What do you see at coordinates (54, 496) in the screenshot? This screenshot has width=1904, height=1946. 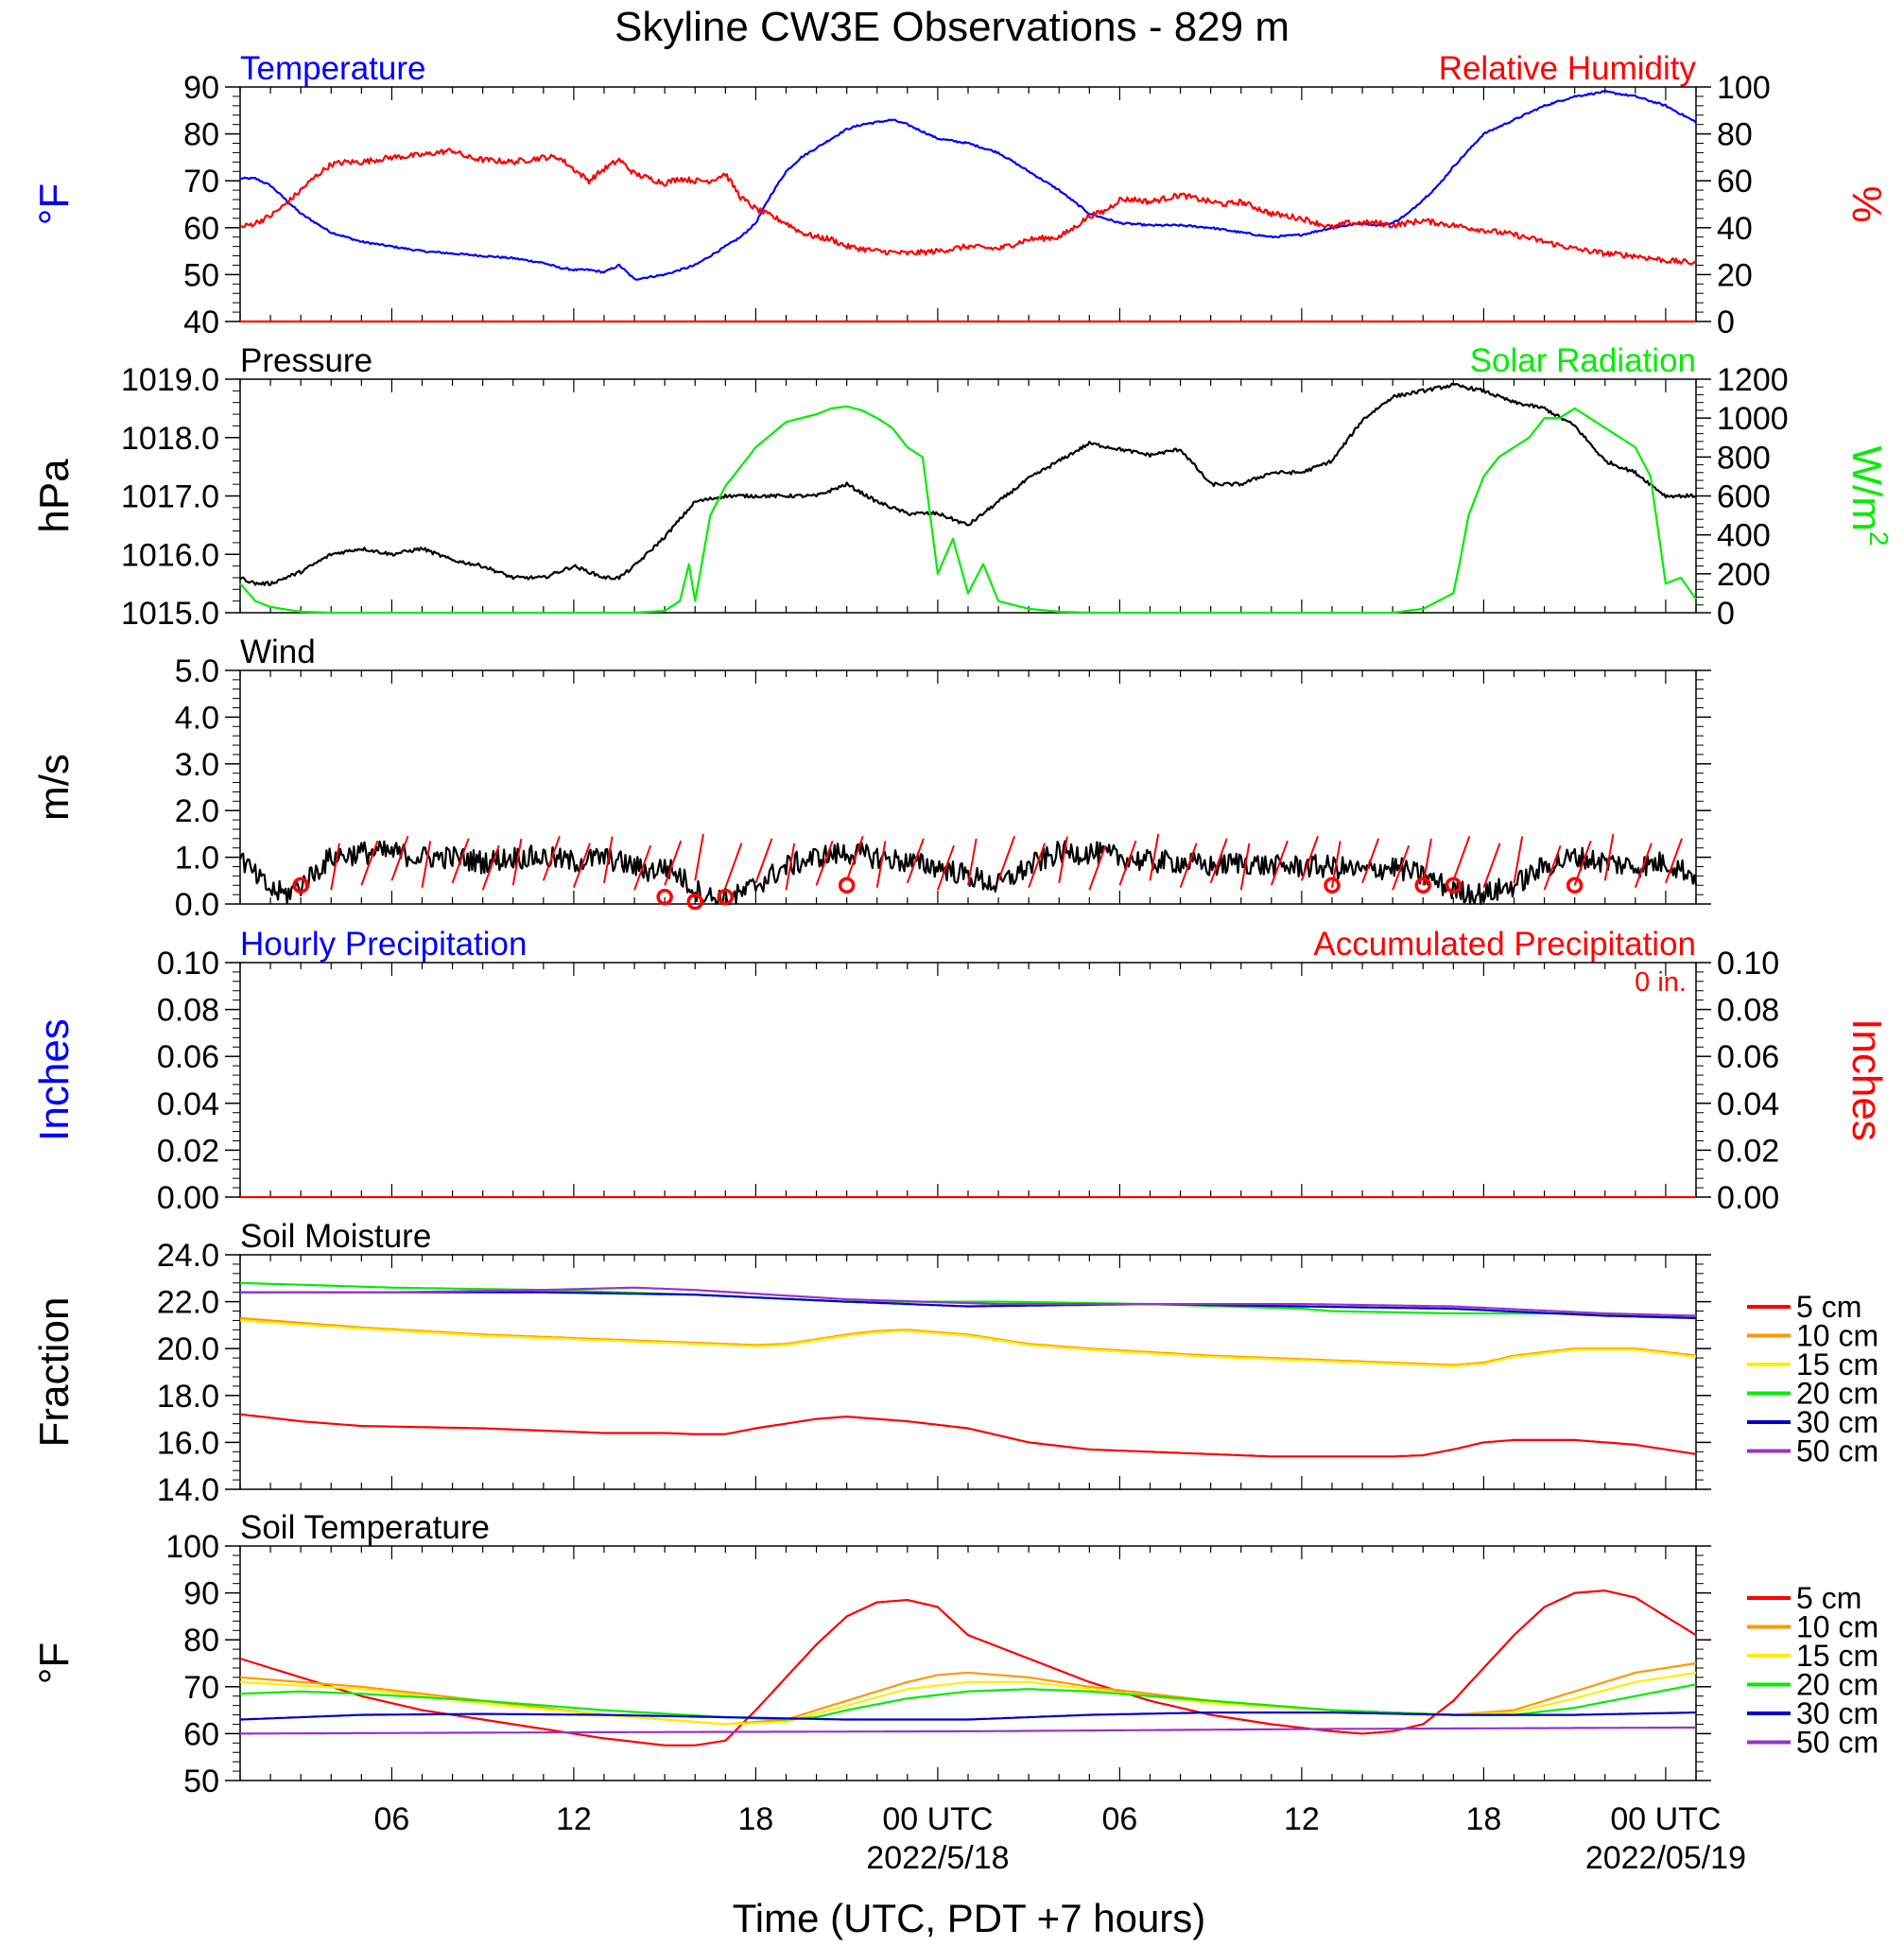 I see `y-axis-label-left: hPa` at bounding box center [54, 496].